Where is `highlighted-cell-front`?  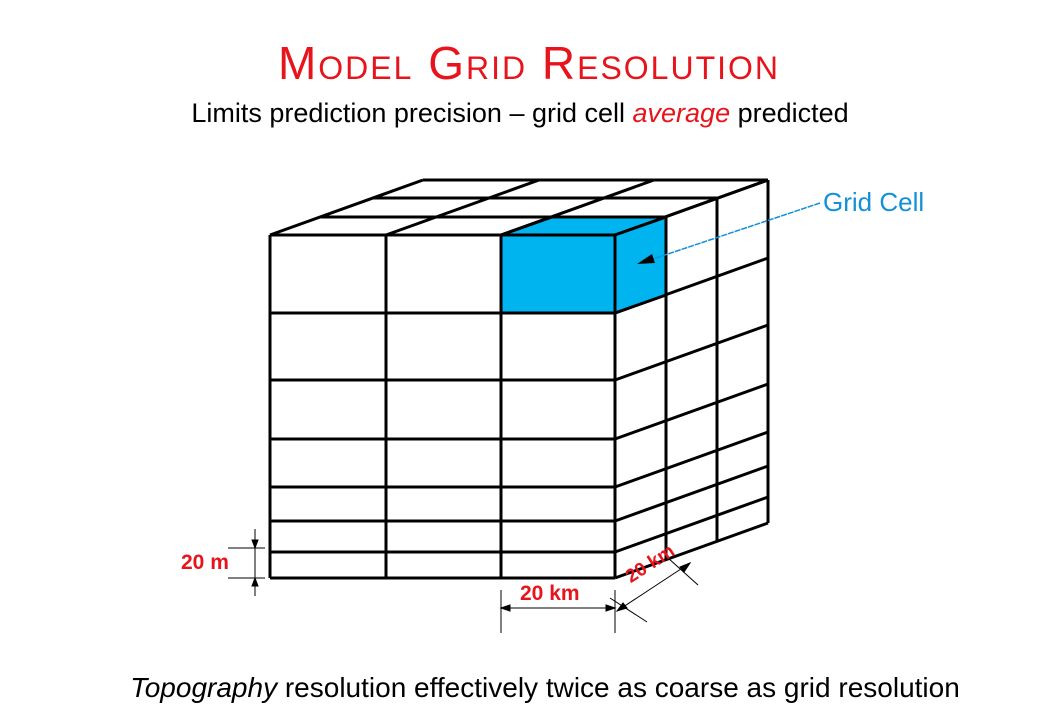
highlighted-cell-front is located at coordinates (558, 274).